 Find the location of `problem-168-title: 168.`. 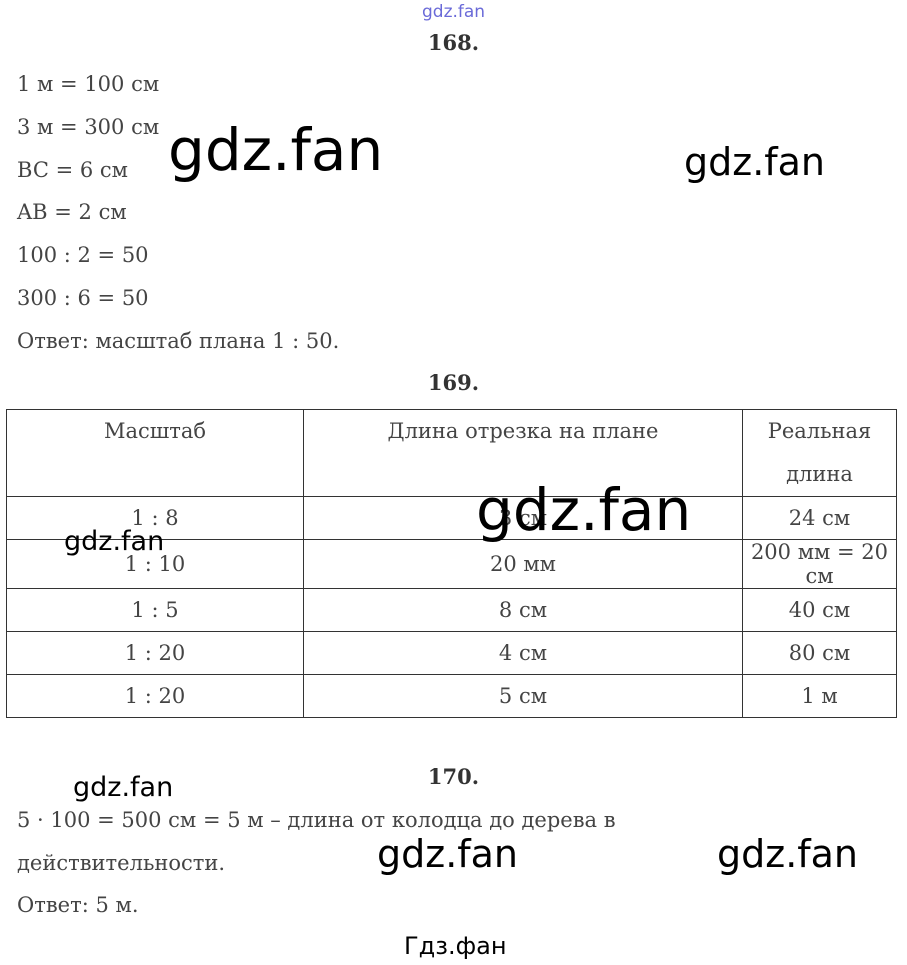

problem-168-title: 168. is located at coordinates (453, 42).